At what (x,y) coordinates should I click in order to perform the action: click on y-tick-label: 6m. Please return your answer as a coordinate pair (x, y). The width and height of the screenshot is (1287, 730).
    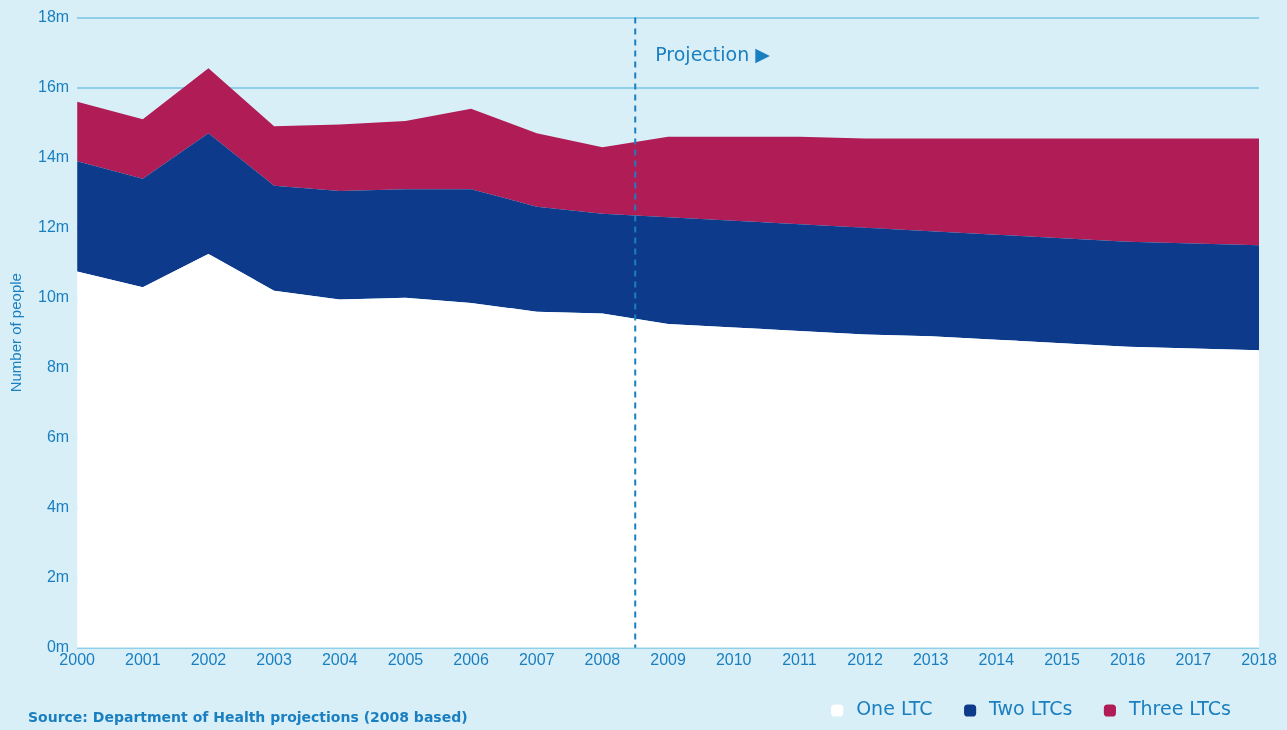
    Looking at the image, I should click on (58, 437).